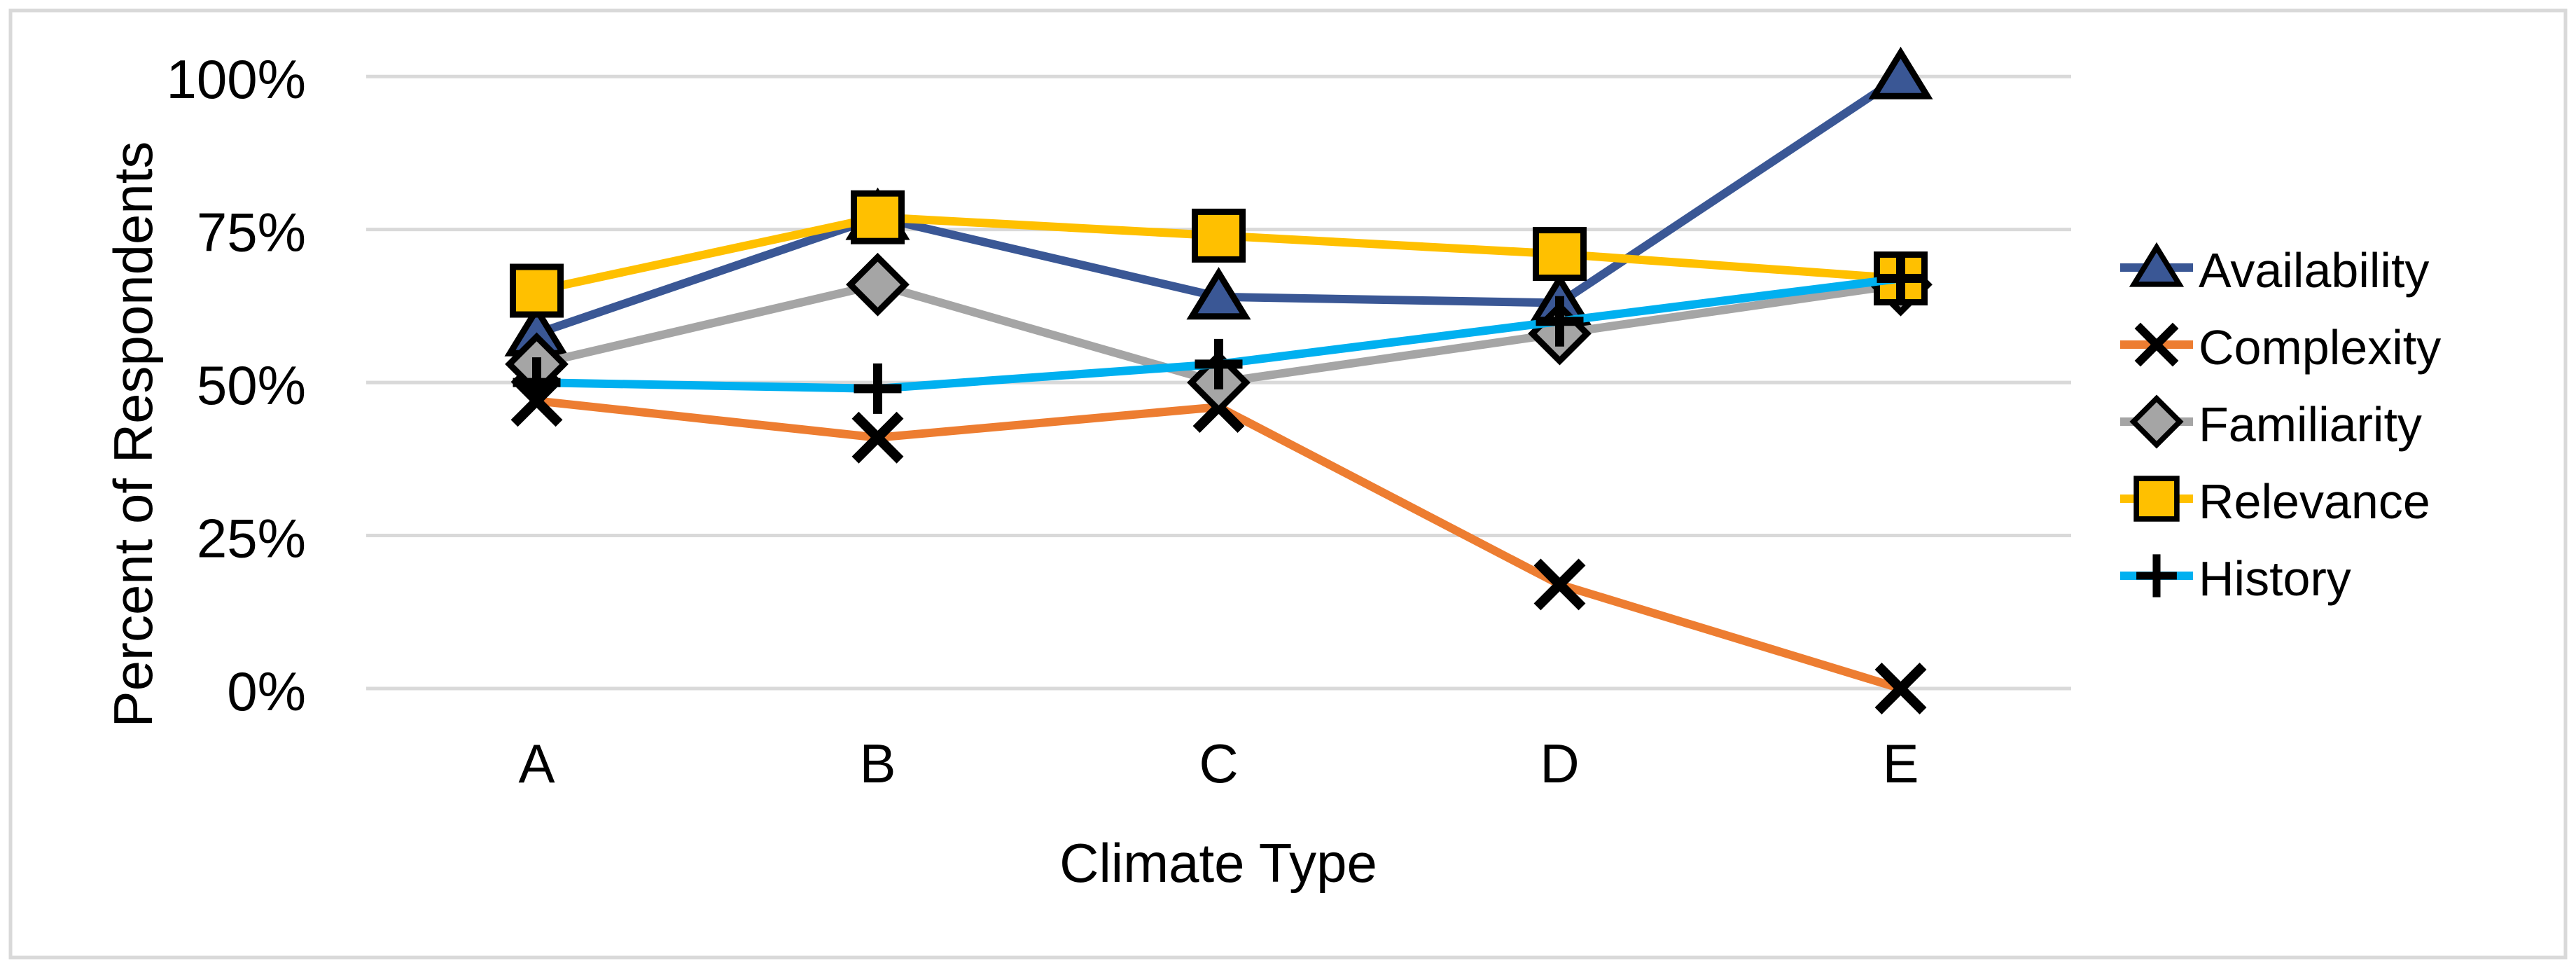 This screenshot has height=968, width=2576. Describe the element at coordinates (1219, 363) in the screenshot. I see `marker-history-C` at that location.